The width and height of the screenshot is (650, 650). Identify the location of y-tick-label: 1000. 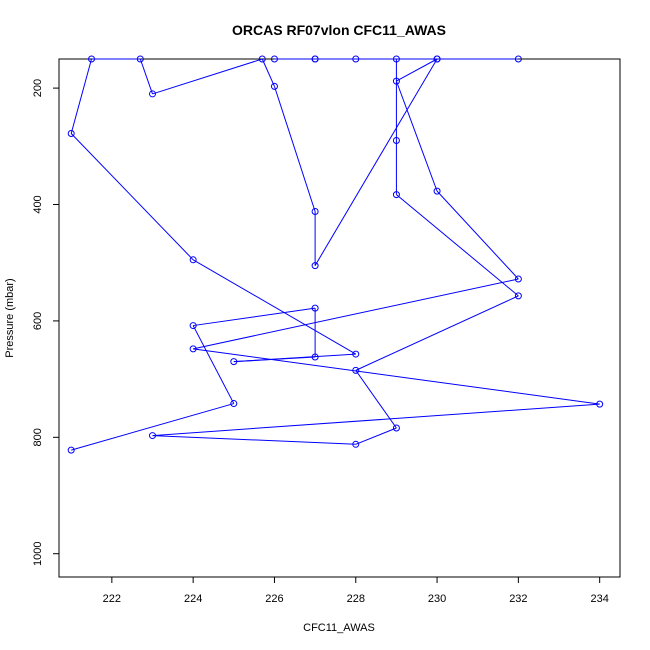
(38, 553).